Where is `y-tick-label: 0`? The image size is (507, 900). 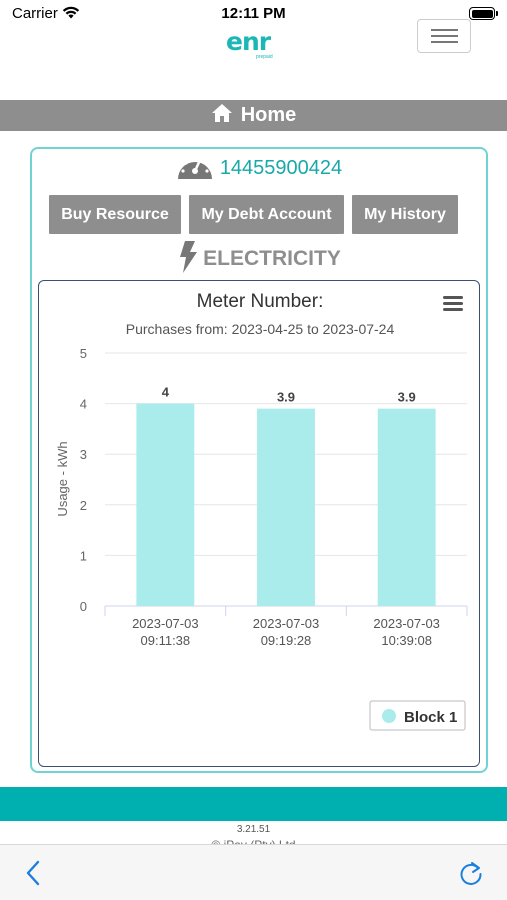 y-tick-label: 0 is located at coordinates (83, 606).